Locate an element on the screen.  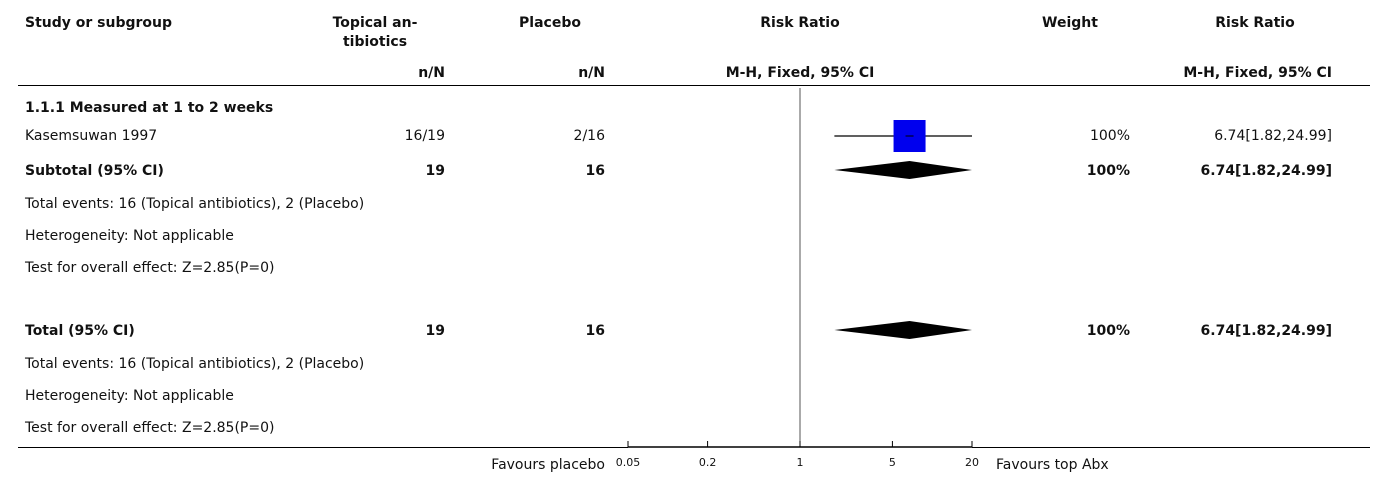
col-sub-rr-text: M-H, Fixed, 95% CI is located at coordinates (1257, 73).